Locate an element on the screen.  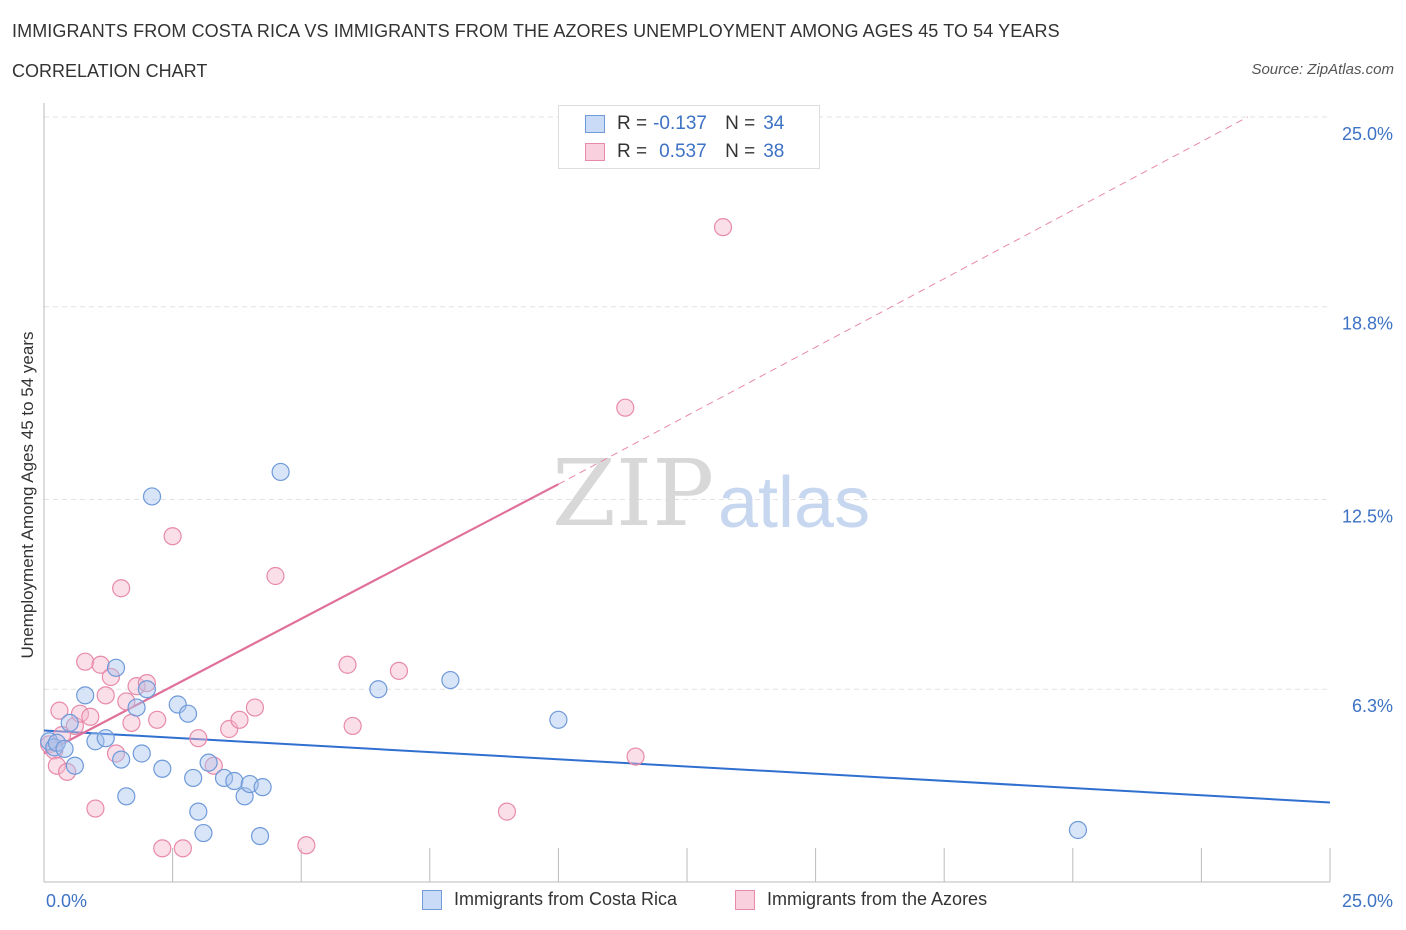
bottom-legend-azores: Immigrants from the Azores is located at coordinates (861, 899).